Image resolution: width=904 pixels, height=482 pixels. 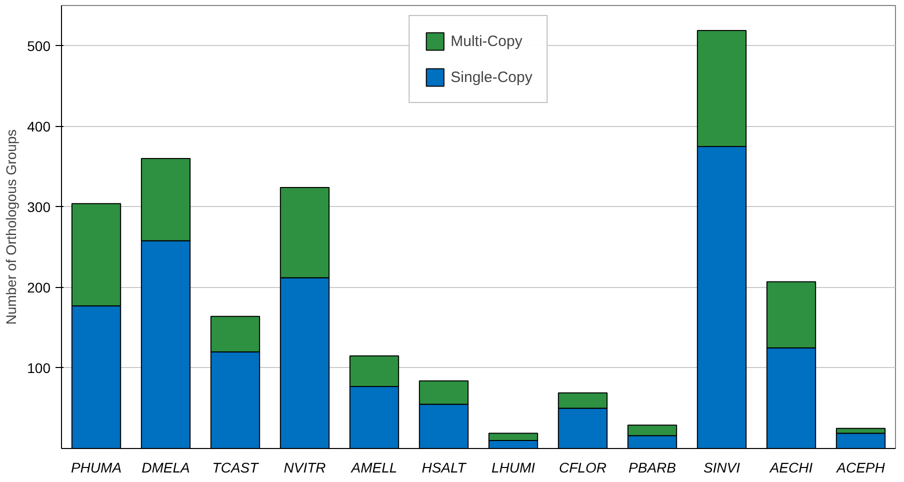 I want to click on y-tick-label: 200, so click(x=39, y=287).